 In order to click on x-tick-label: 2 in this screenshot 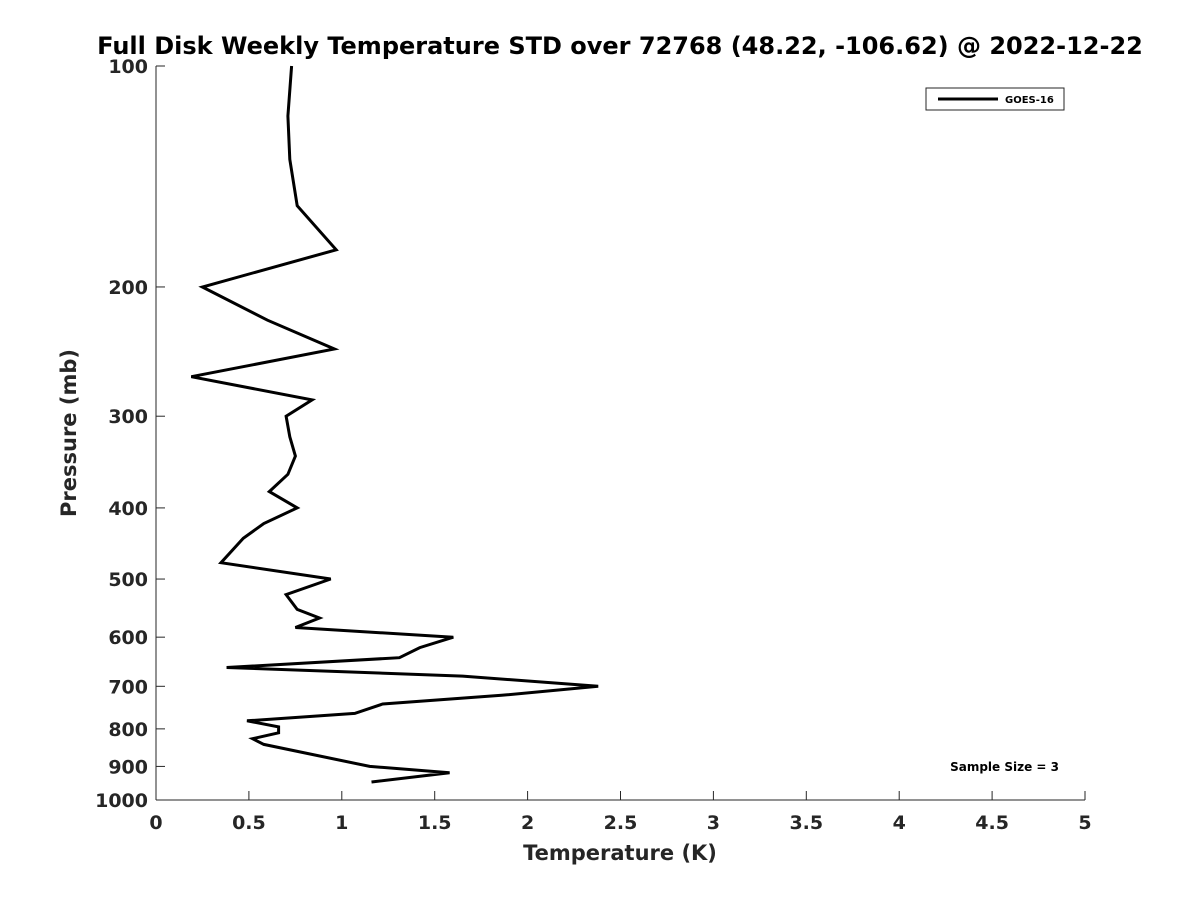, I will do `click(527, 823)`.